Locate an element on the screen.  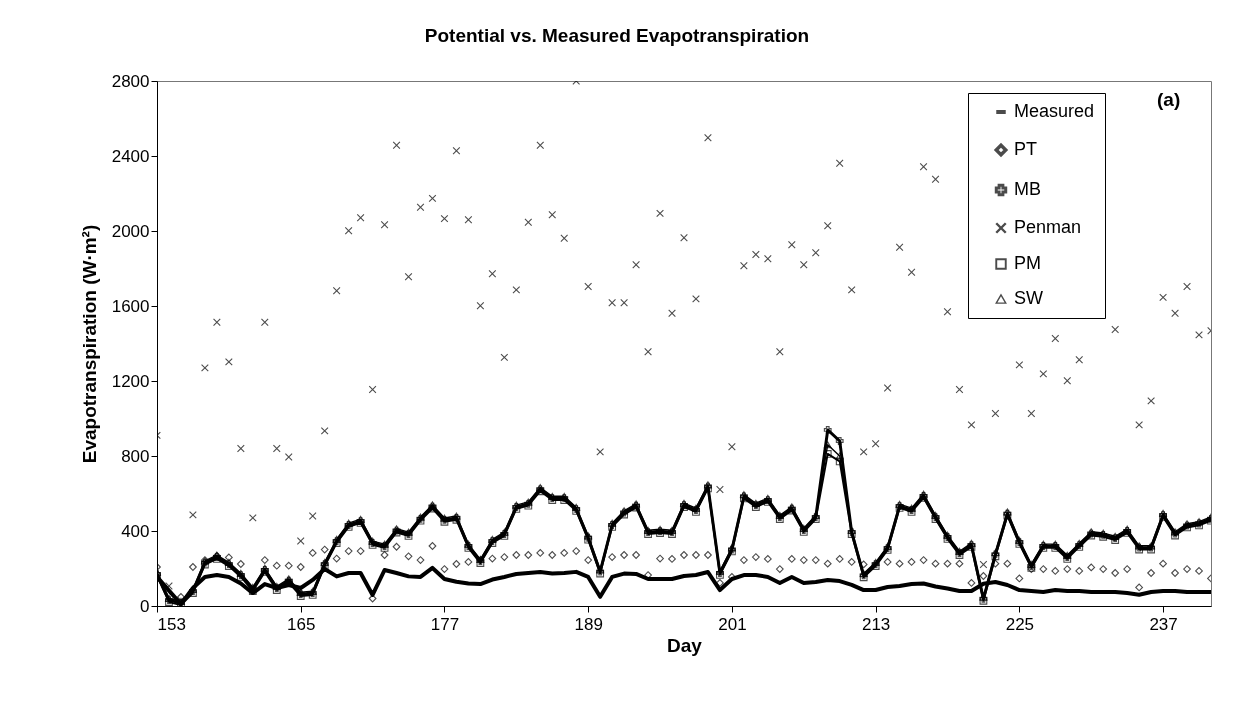
legend-label: SW is located at coordinates (1029, 298).